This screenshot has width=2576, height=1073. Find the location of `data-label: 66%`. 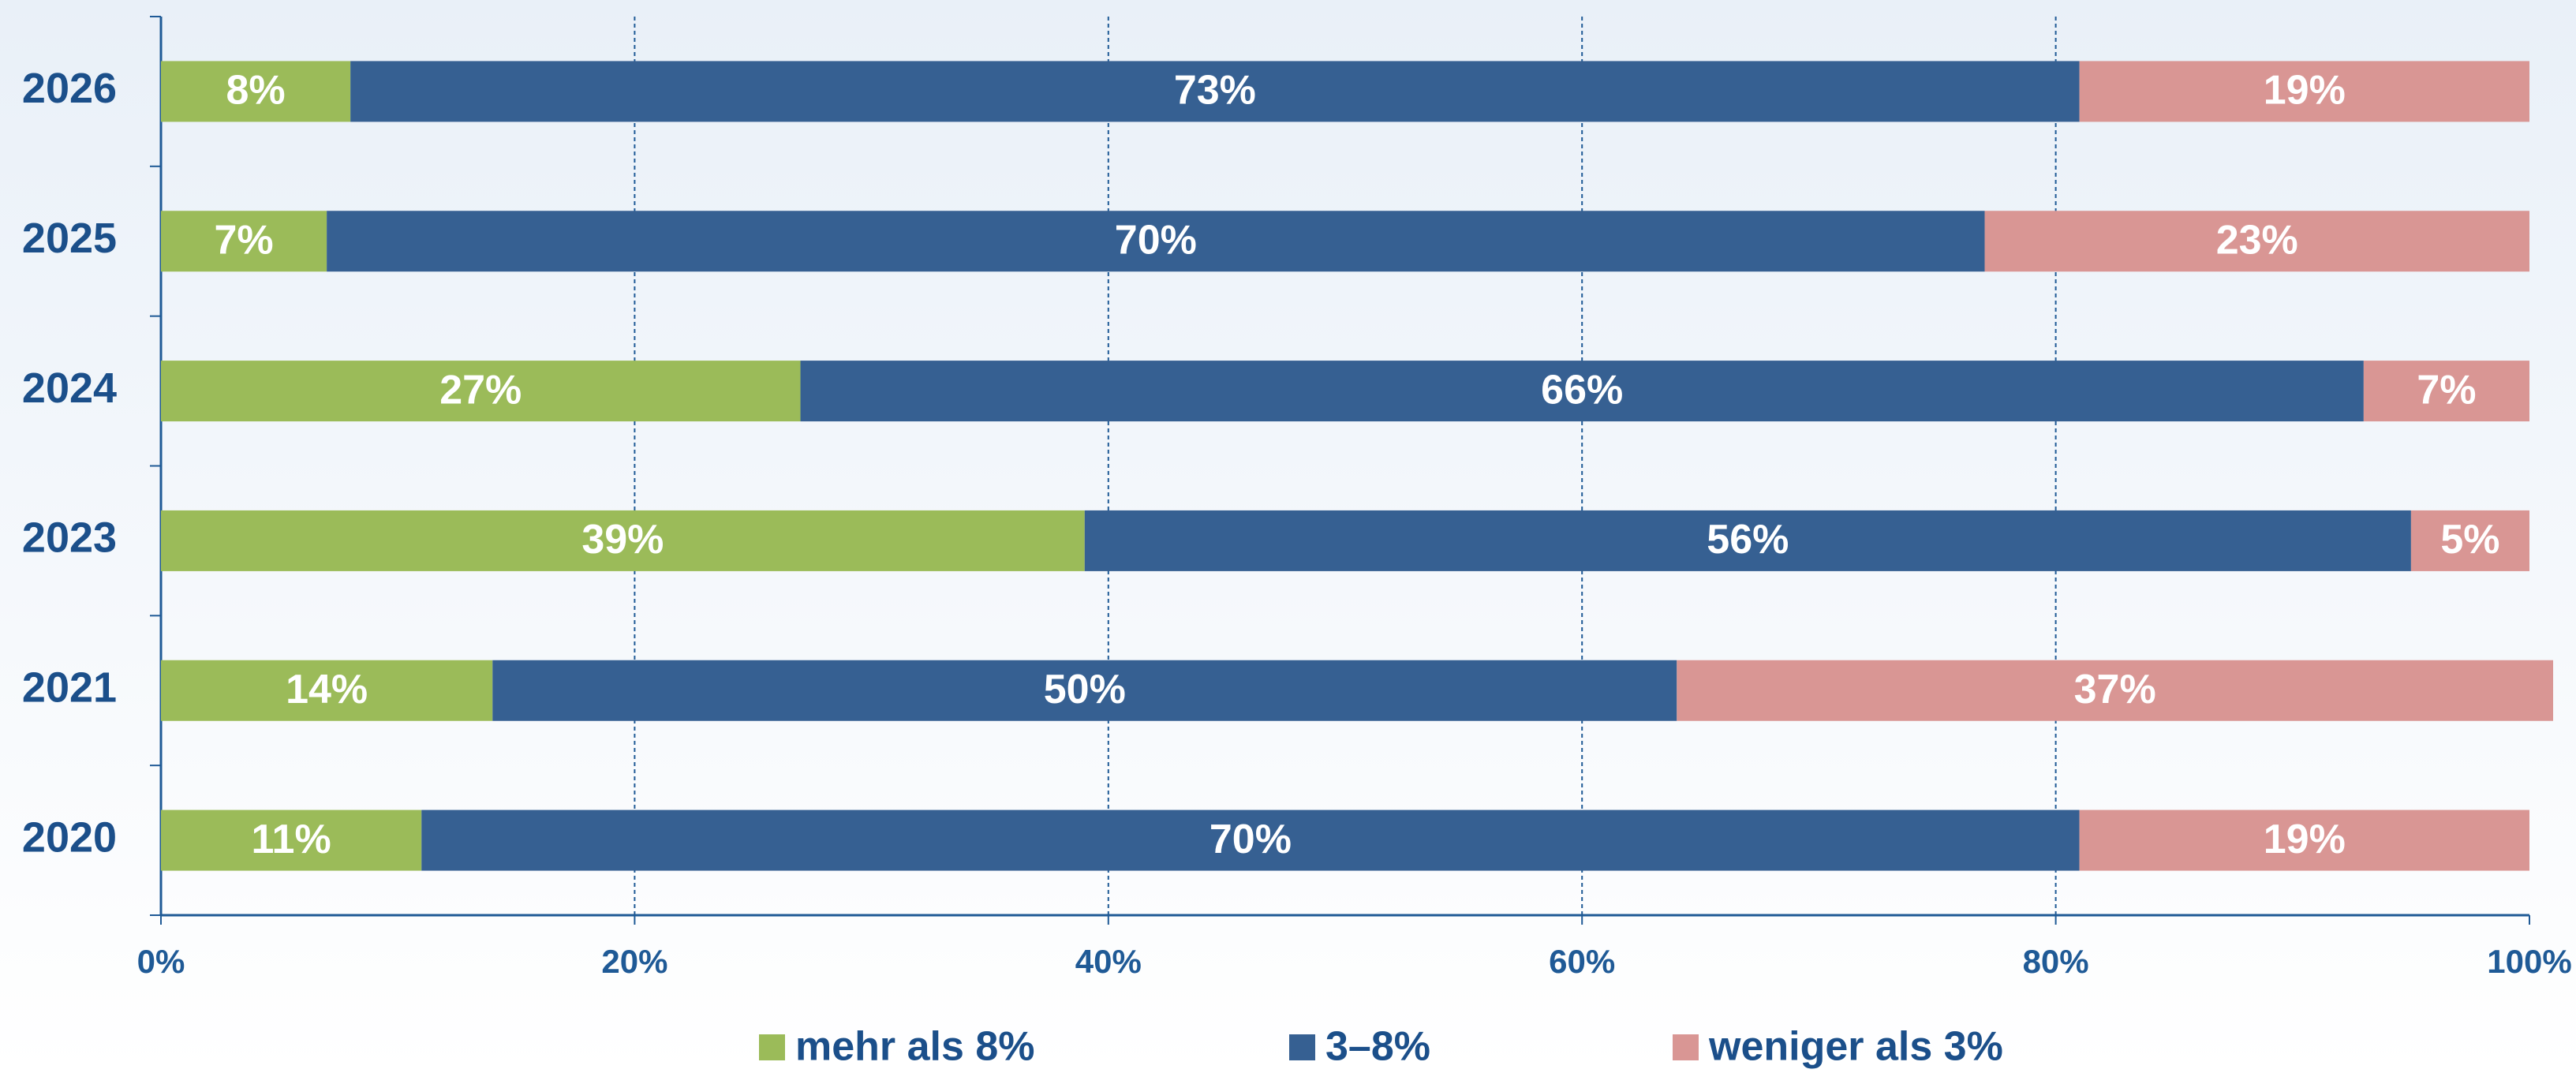

data-label: 66% is located at coordinates (1582, 390).